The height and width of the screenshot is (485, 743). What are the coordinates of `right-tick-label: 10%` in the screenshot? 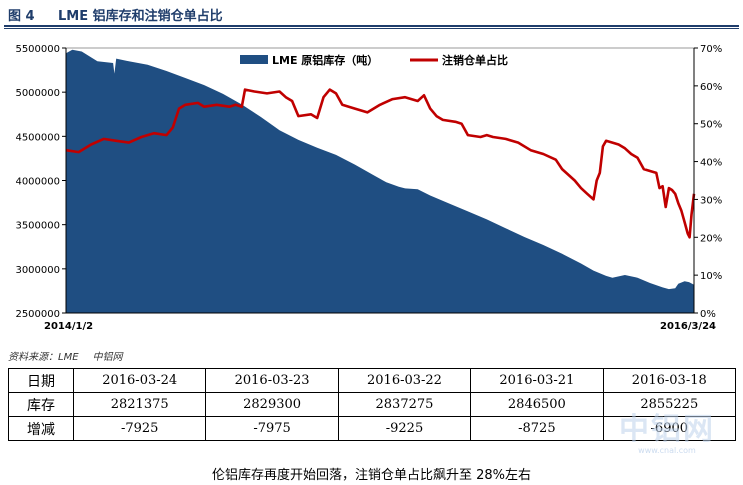 It's located at (711, 276).